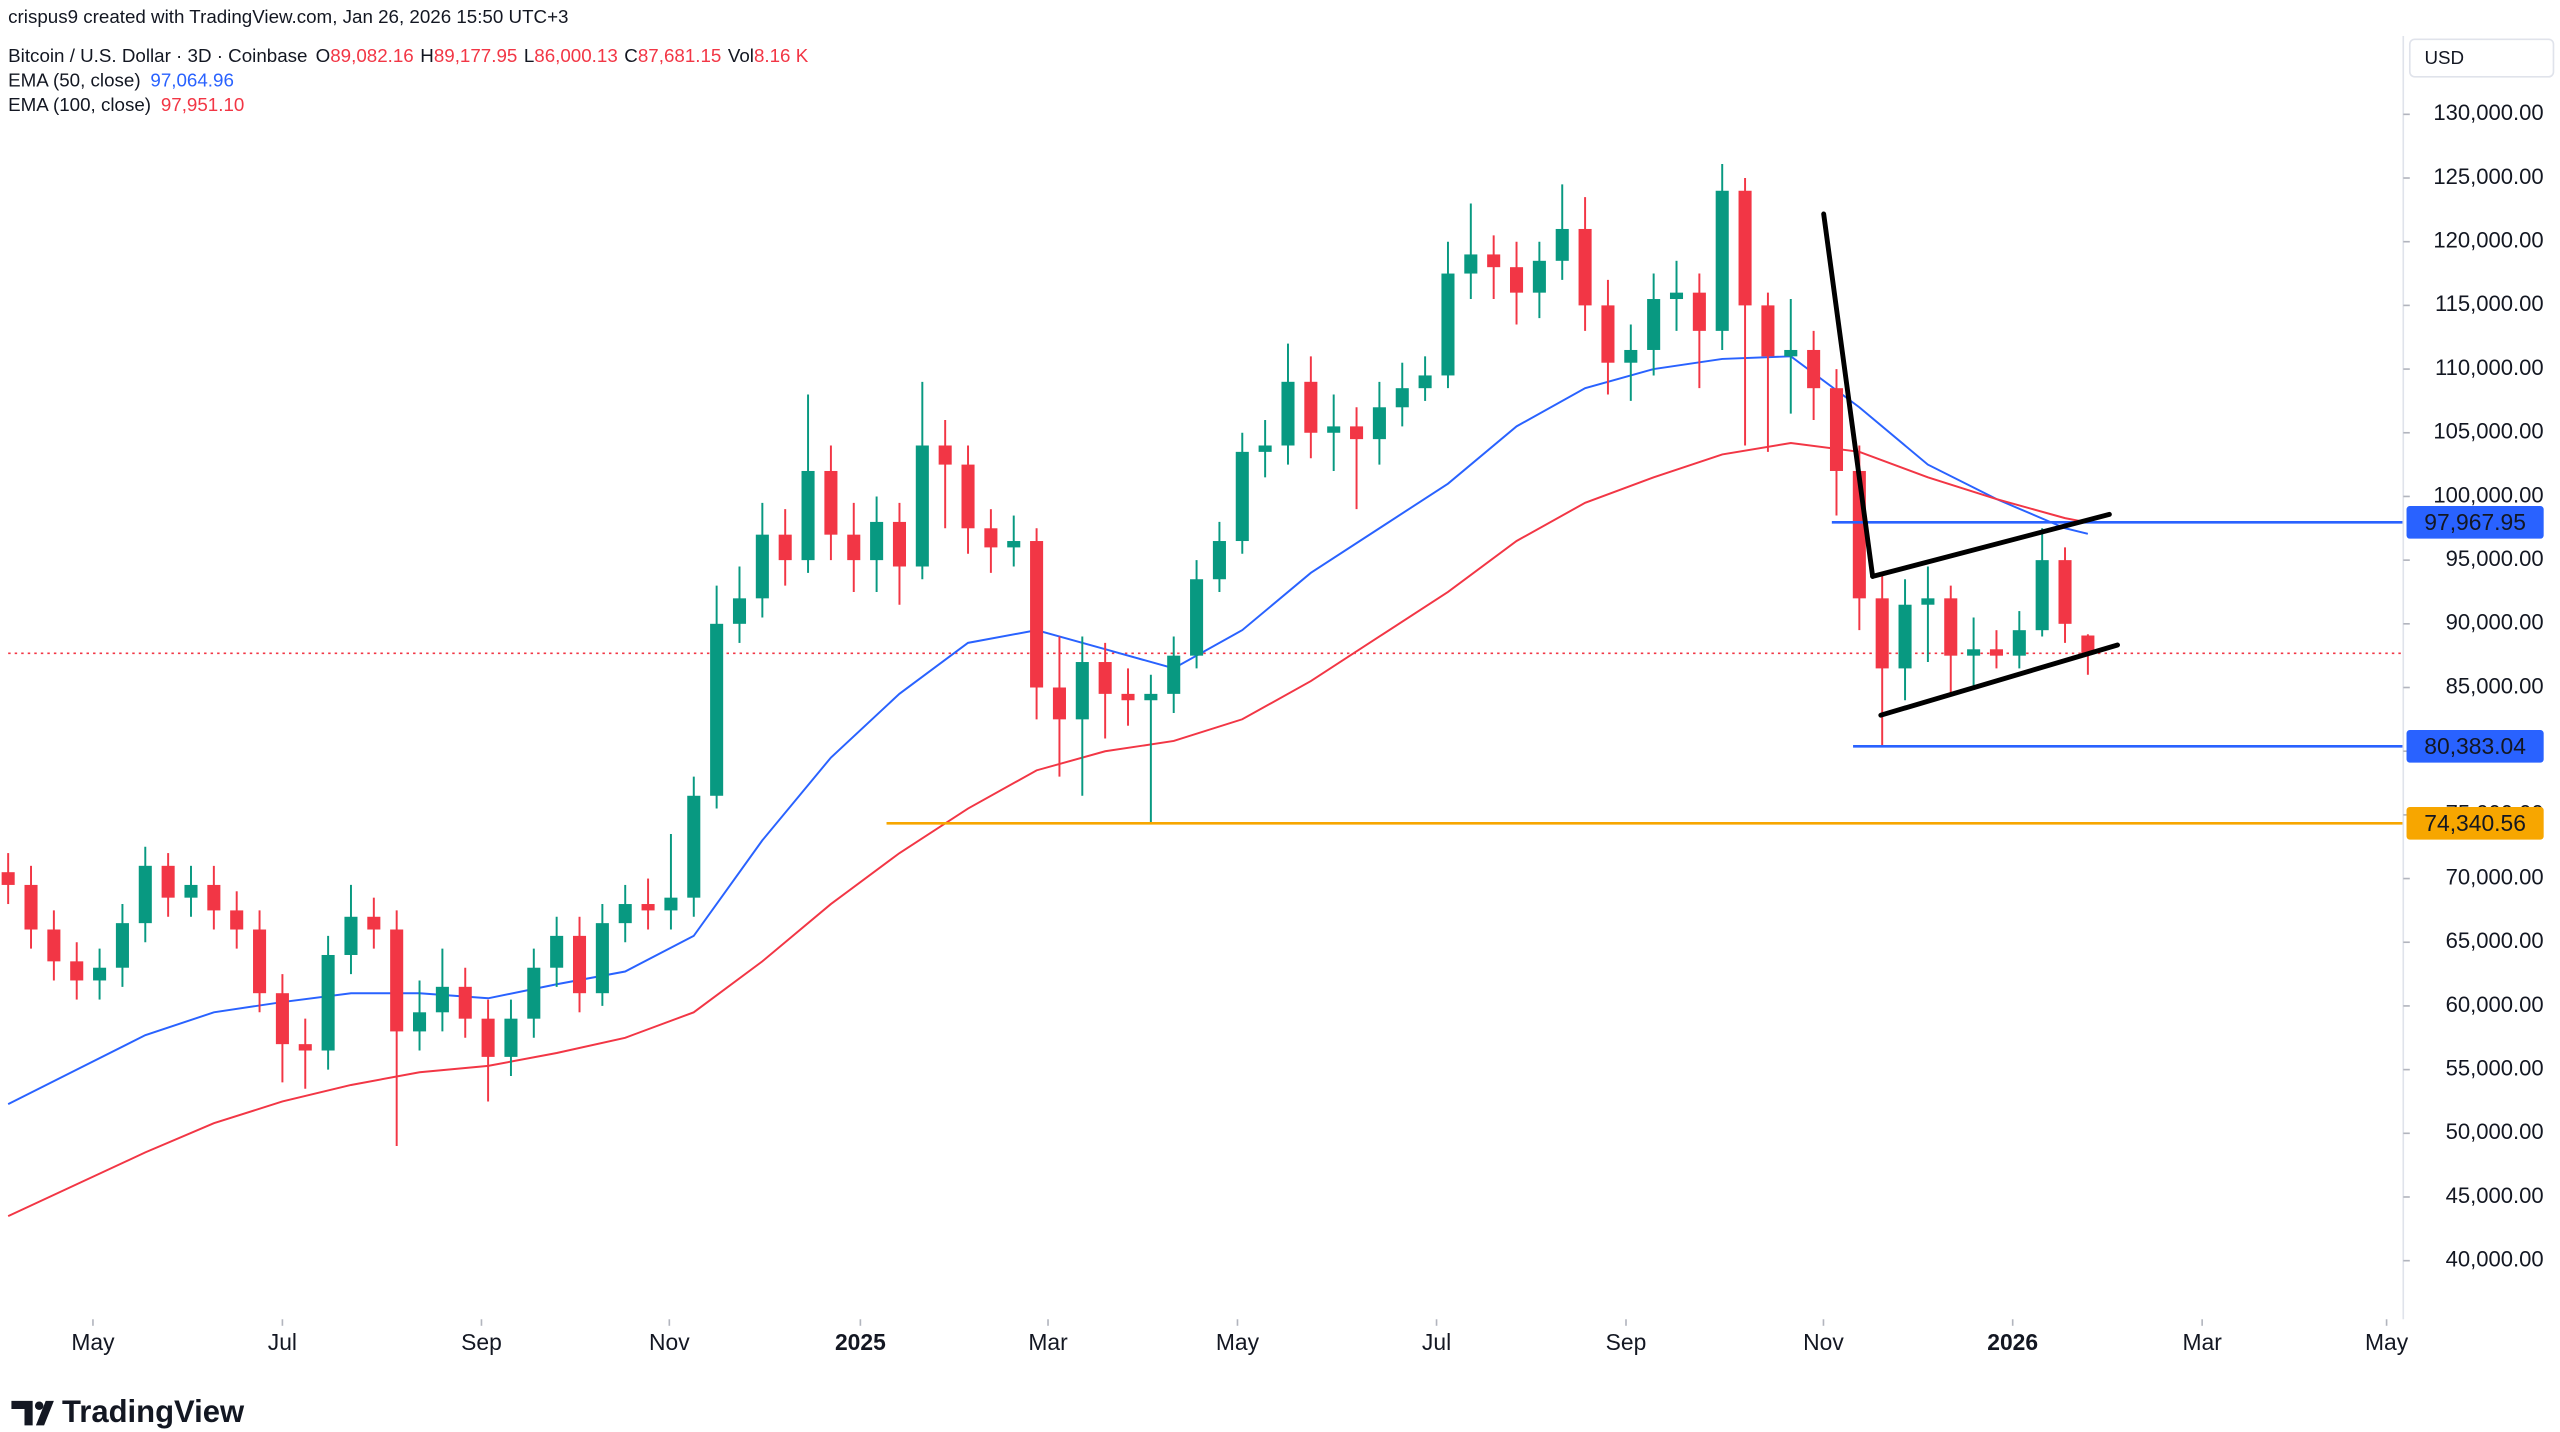 The width and height of the screenshot is (2560, 1432). I want to click on ohlc-value: 89,082.16, so click(371, 55).